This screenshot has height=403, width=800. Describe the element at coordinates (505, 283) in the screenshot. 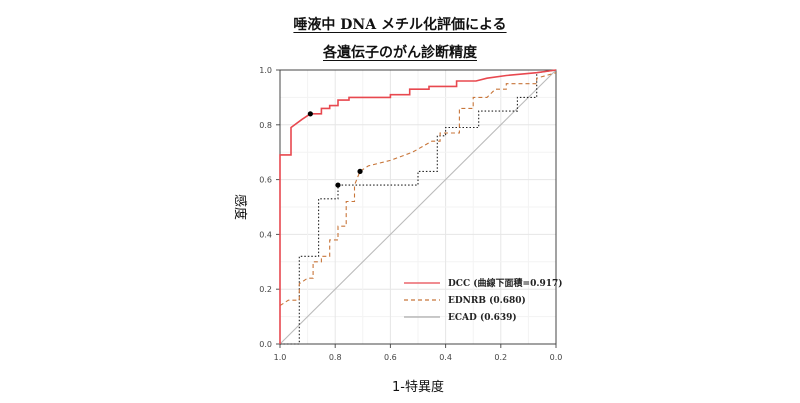

I see `legend-label: DCC (曲線下面積=0.917)` at that location.